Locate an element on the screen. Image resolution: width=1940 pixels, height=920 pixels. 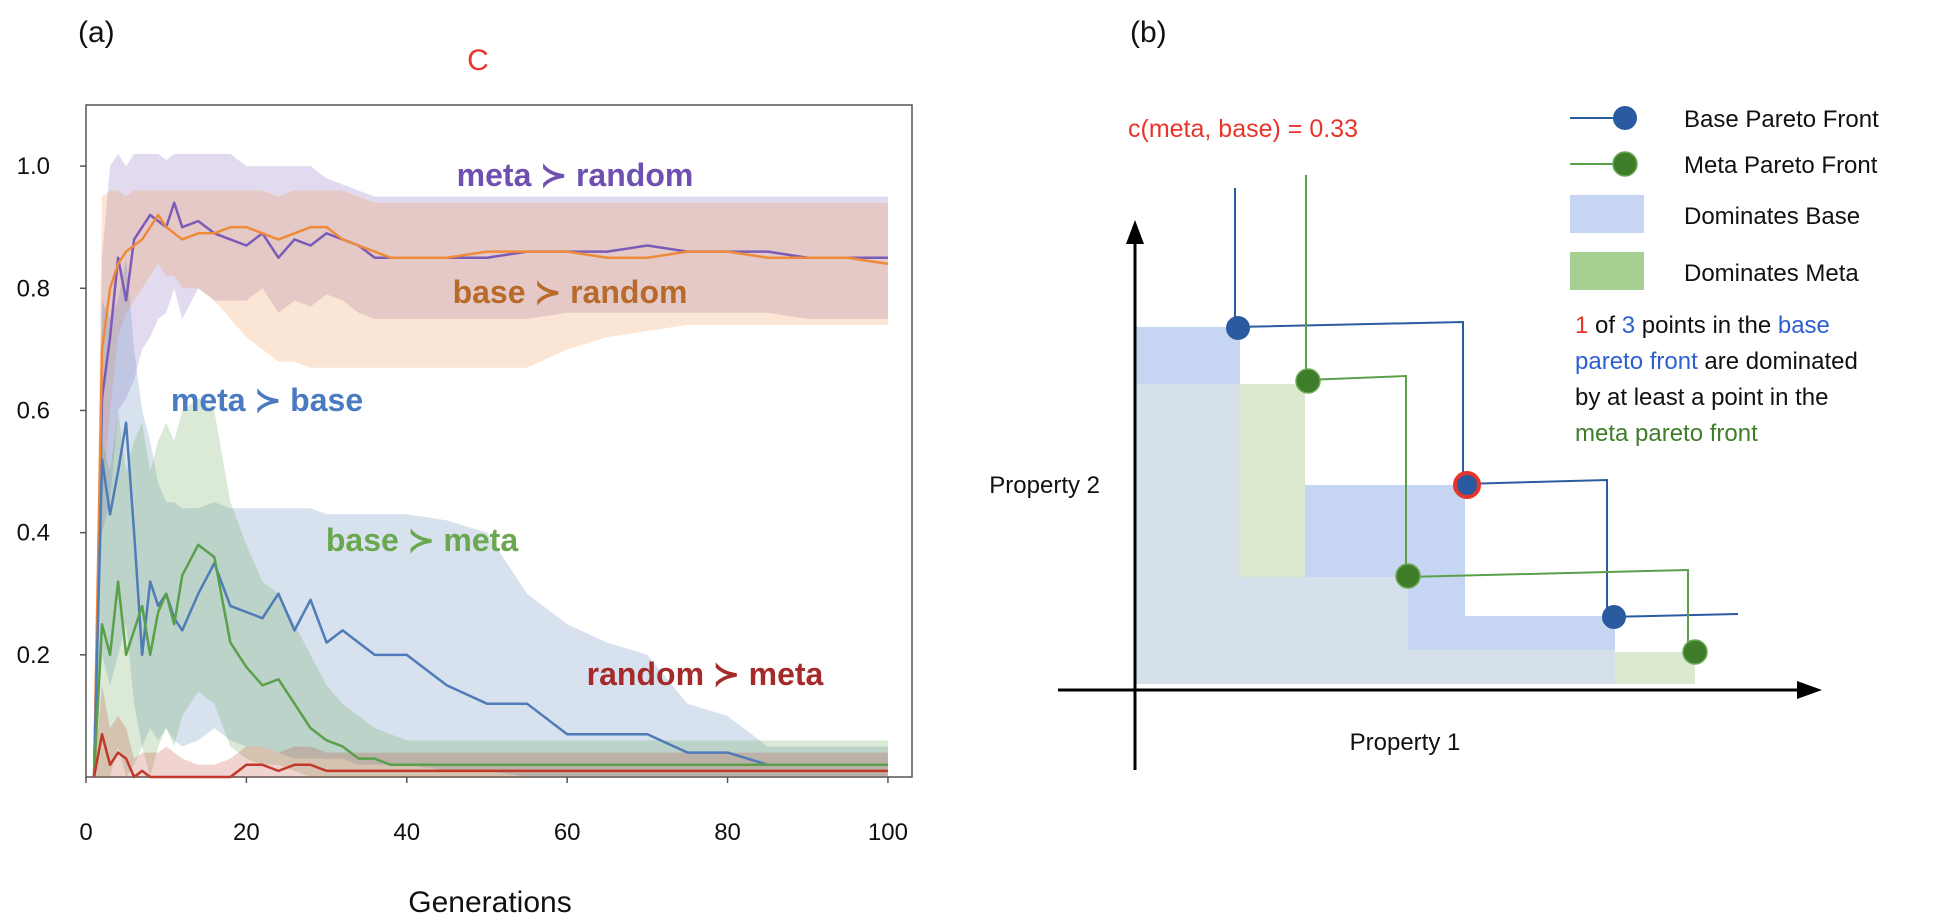
x-axis-label: Generations is located at coordinates (489, 902).